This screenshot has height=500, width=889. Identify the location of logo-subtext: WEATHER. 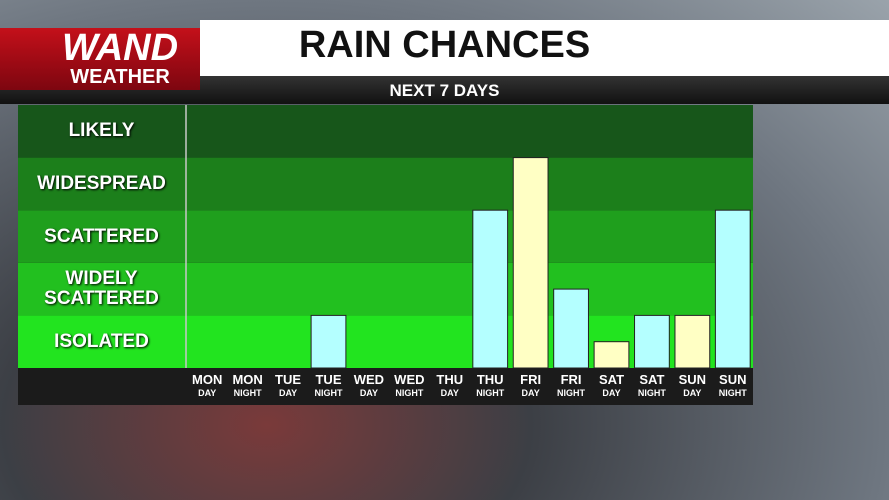
(120, 77).